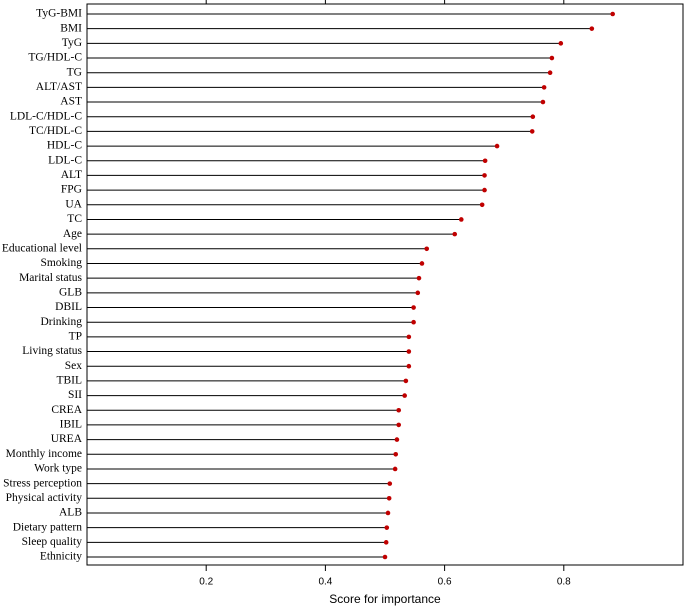 The width and height of the screenshot is (685, 608). I want to click on category-label: IBIL, so click(71, 425).